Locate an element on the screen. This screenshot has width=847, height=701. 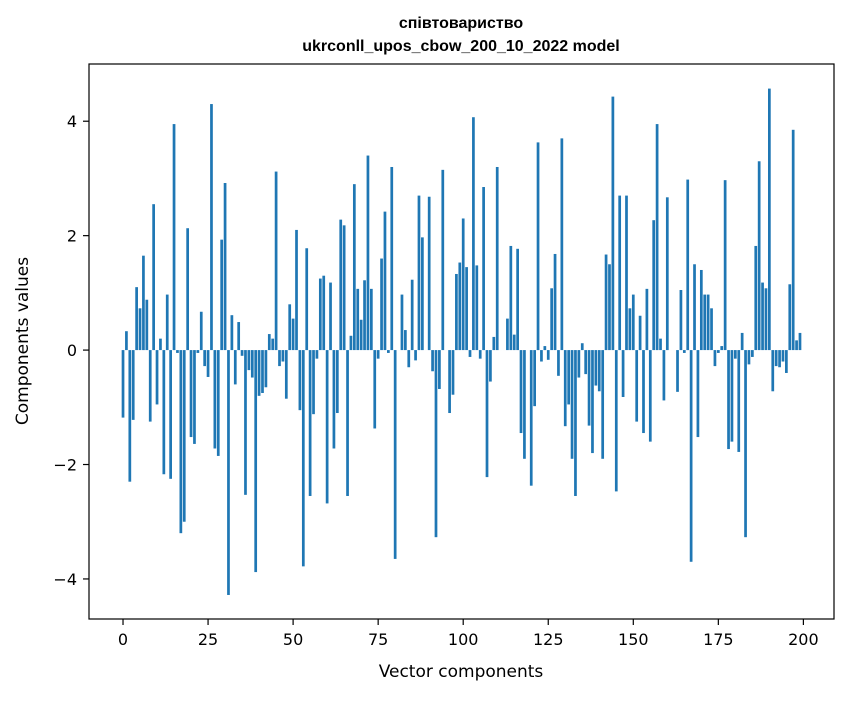
x-tick-label: 150 is located at coordinates (633, 639).